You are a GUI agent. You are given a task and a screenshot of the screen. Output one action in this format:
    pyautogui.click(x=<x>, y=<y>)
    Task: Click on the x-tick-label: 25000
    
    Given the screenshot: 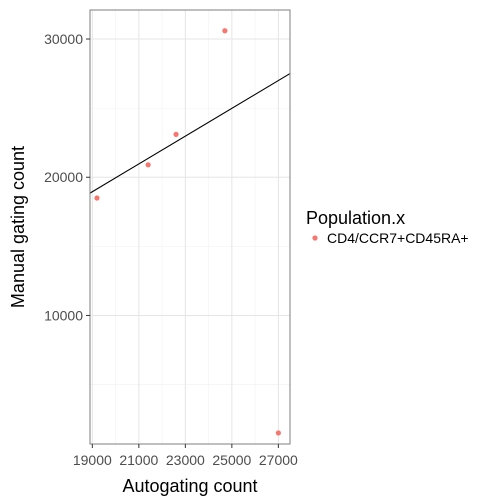 What is the action you would take?
    pyautogui.click(x=231, y=460)
    